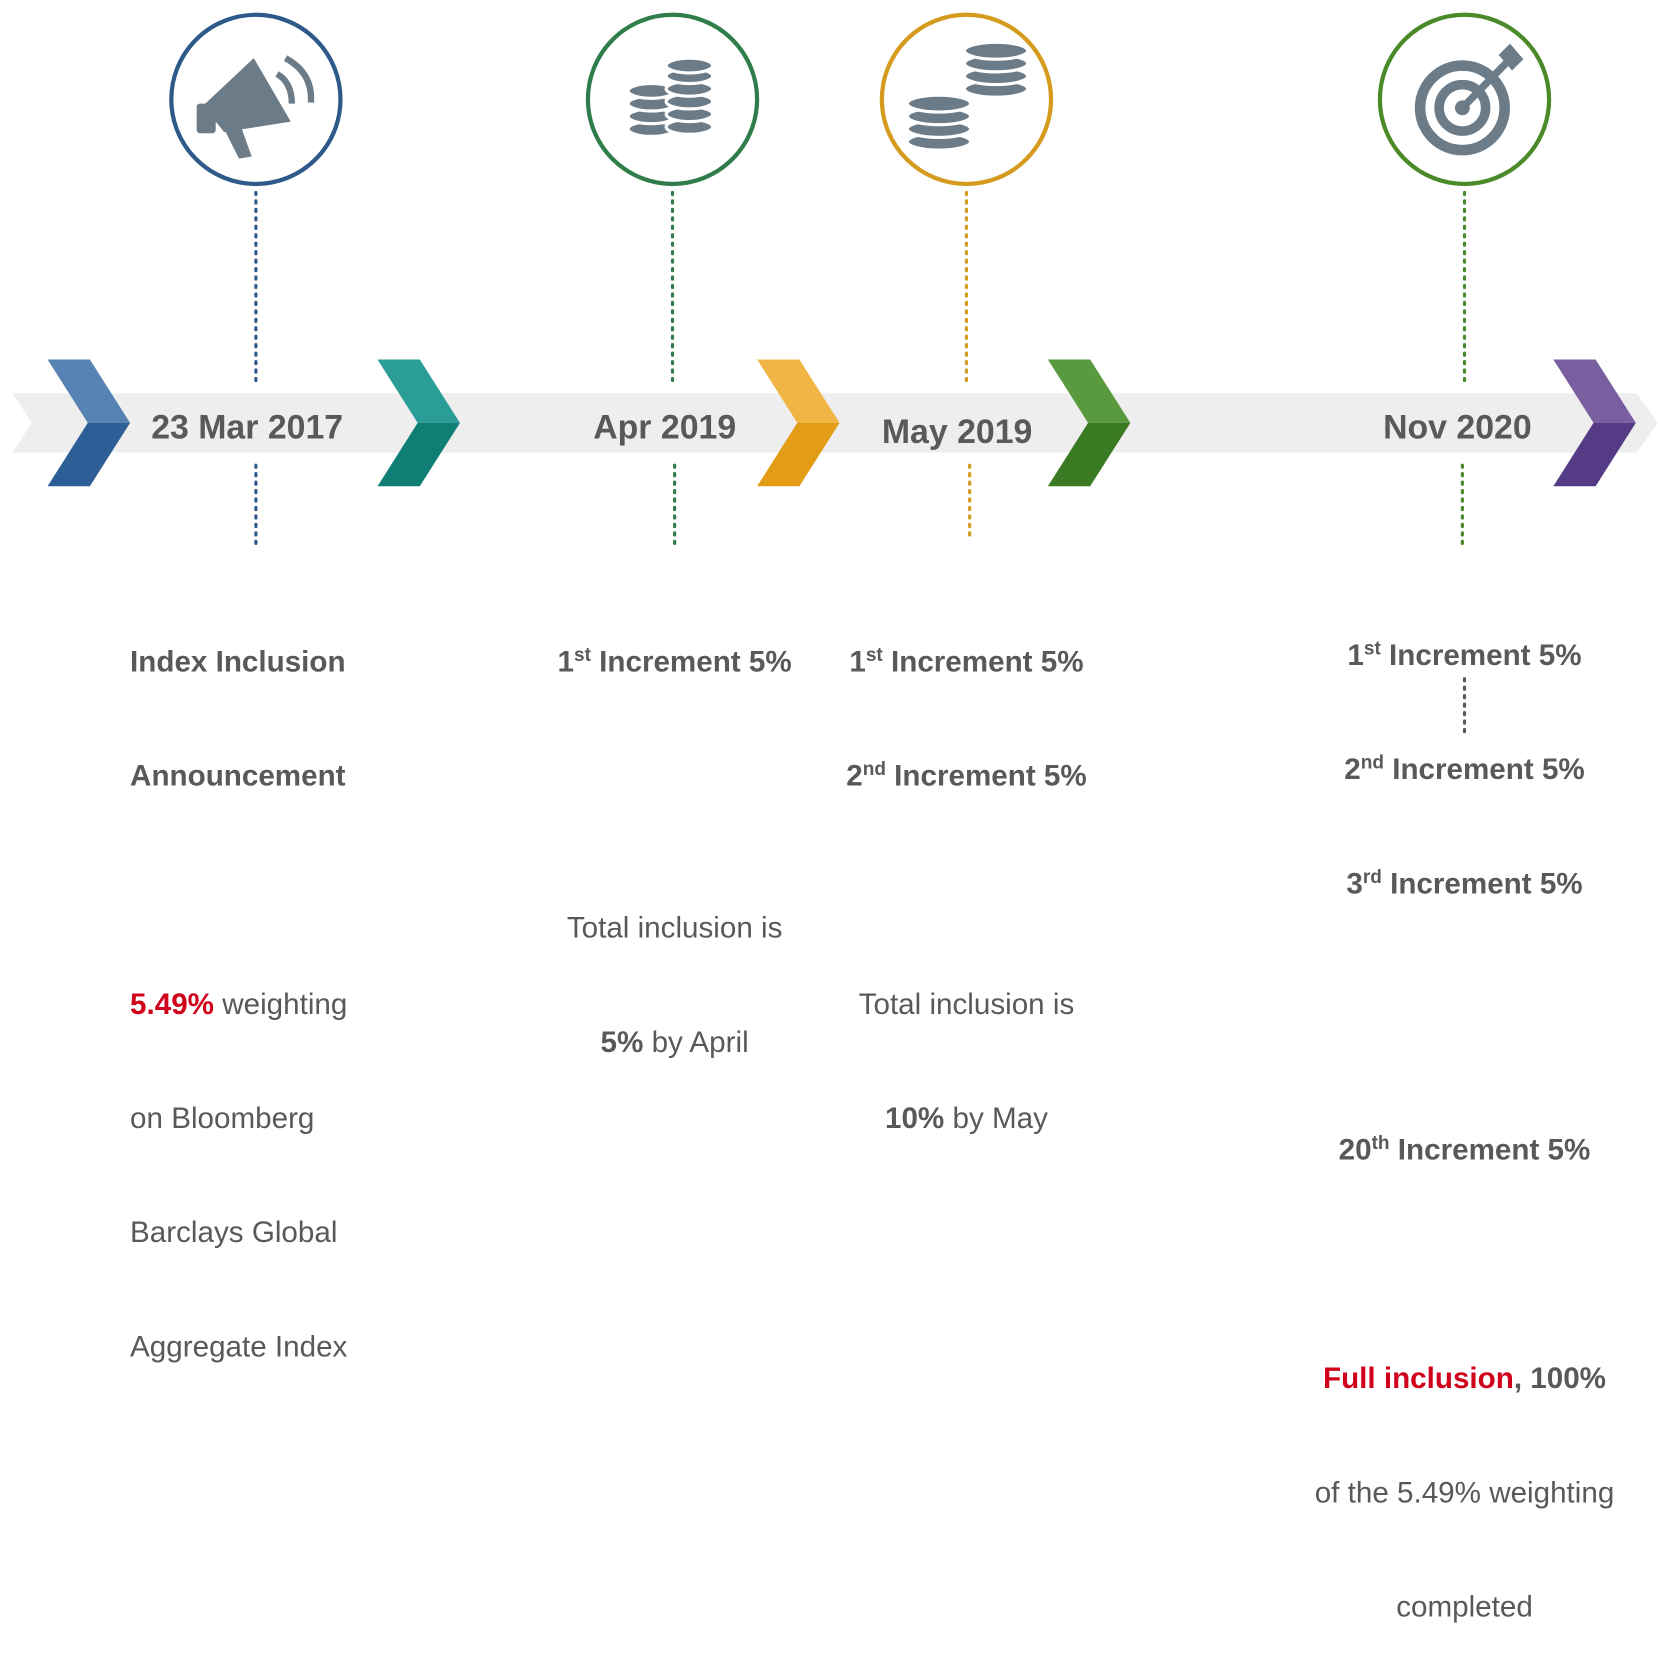  I want to click on line: 5.49% weighting, so click(238, 1004).